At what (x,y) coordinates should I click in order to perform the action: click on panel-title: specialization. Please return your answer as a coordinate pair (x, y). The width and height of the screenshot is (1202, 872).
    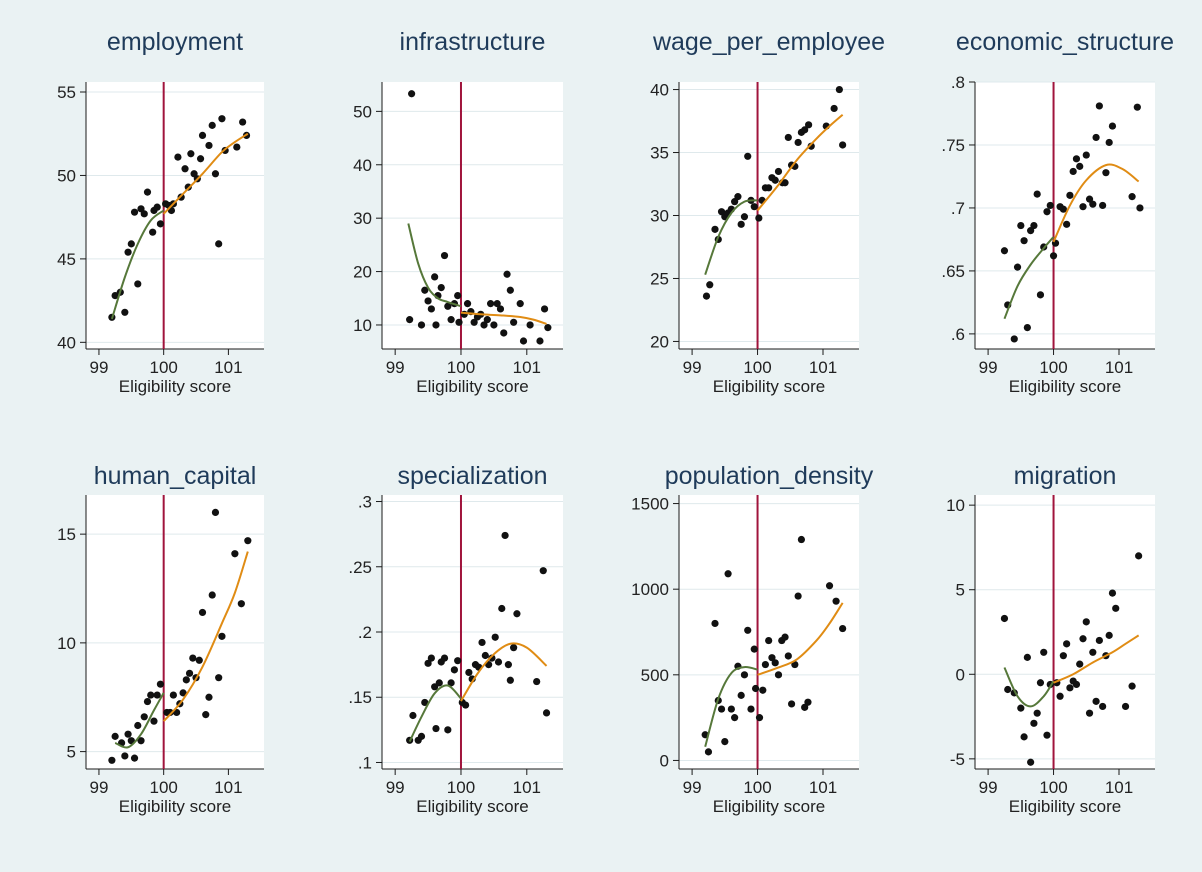
    Looking at the image, I should click on (472, 476).